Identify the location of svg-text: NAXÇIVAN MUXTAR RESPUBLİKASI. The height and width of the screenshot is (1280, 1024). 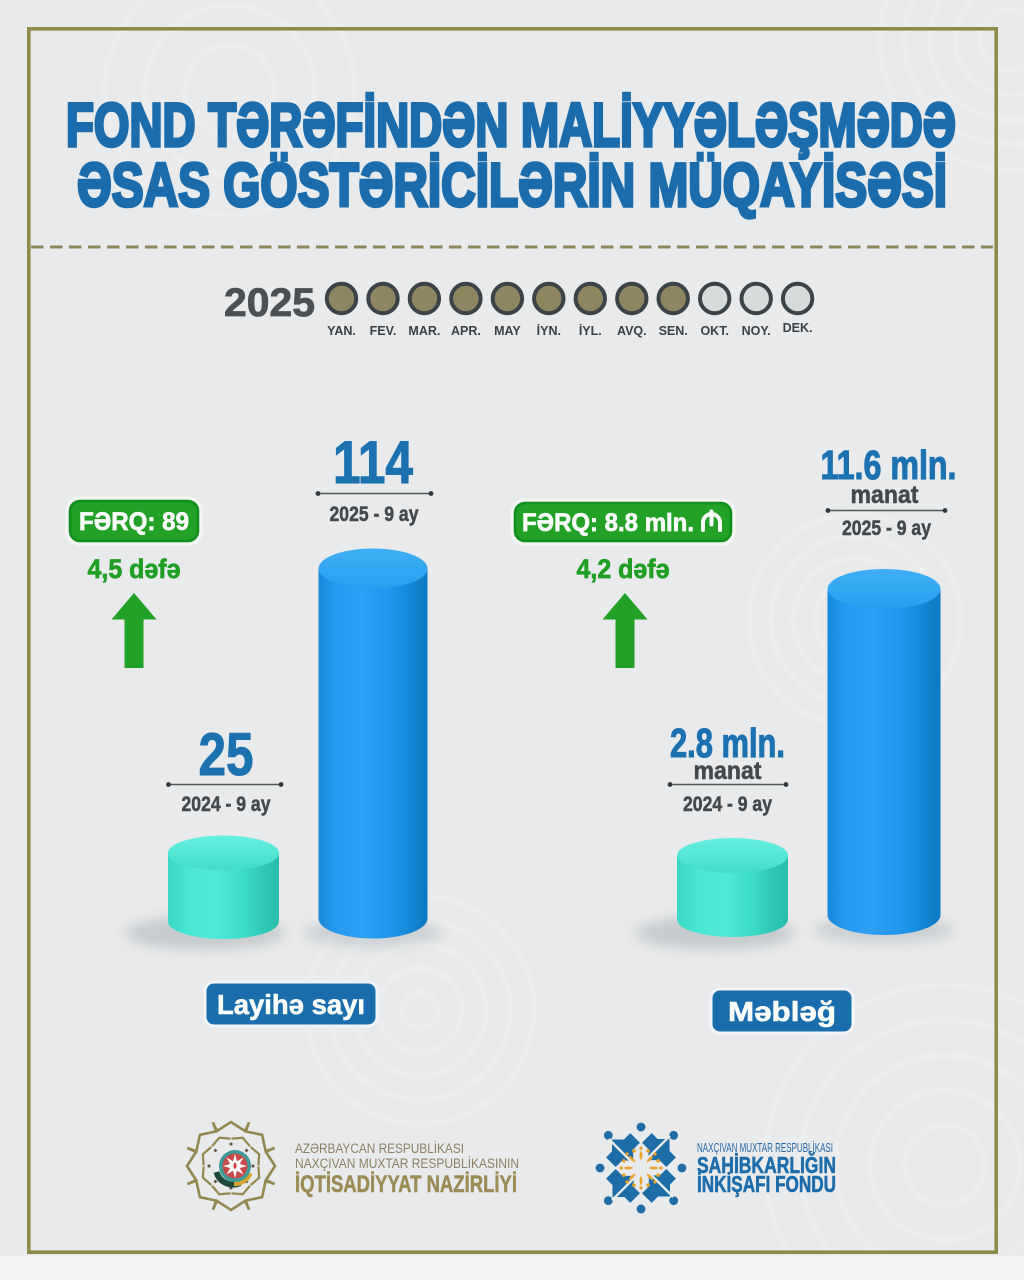
(765, 1148).